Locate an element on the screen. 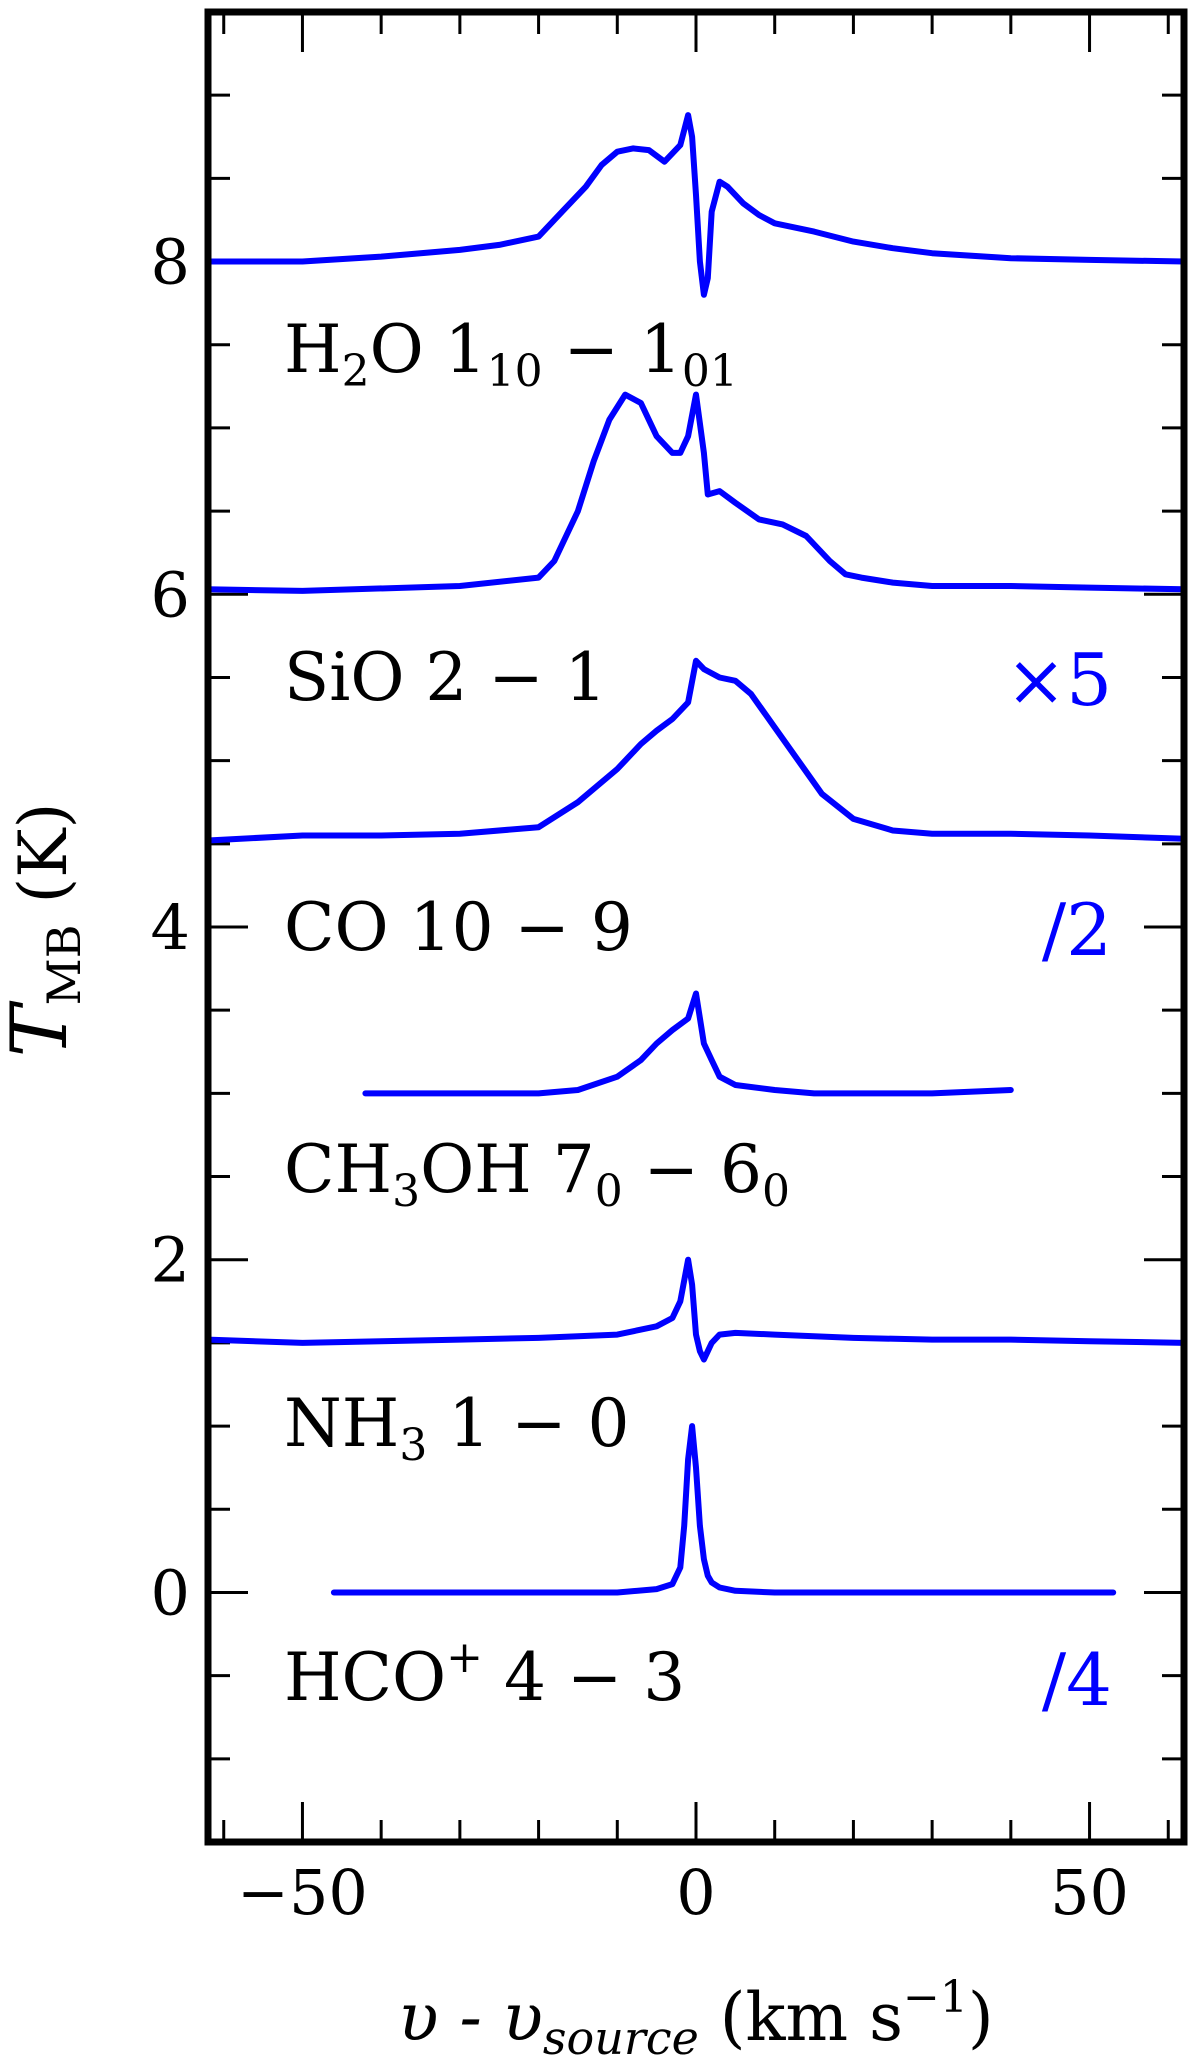  scale-co: /2 is located at coordinates (1077, 930).